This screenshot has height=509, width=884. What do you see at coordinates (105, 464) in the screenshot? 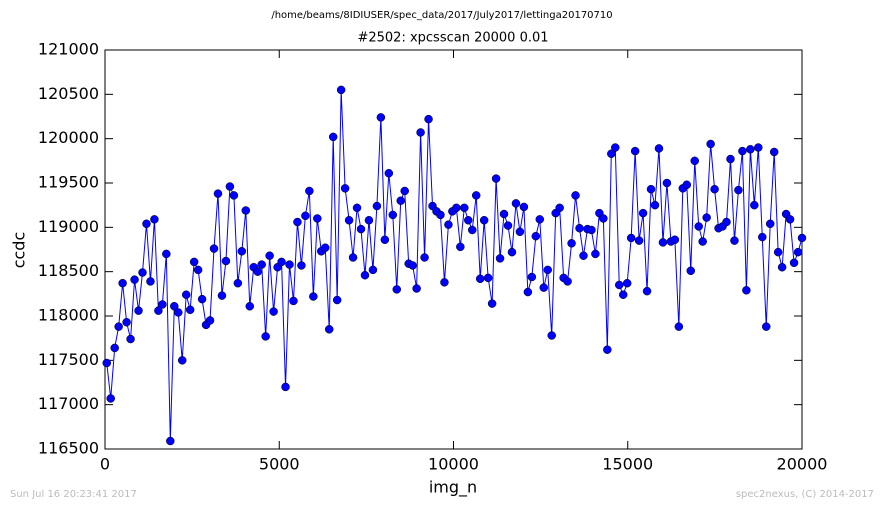
I see `x-tick-label: 0` at bounding box center [105, 464].